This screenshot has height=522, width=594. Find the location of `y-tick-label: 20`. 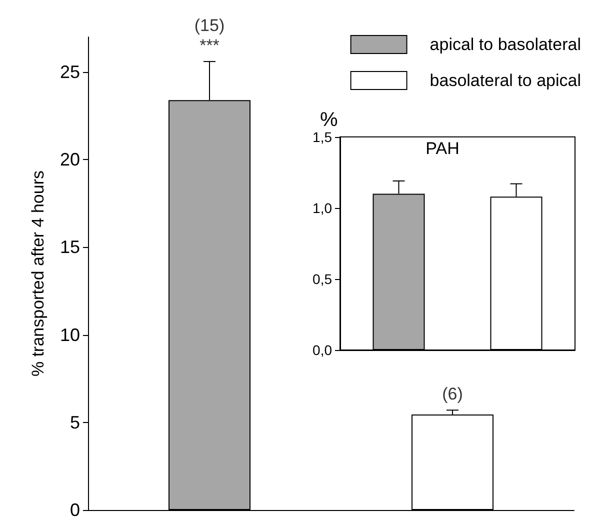

y-tick-label: 20 is located at coordinates (70, 160).